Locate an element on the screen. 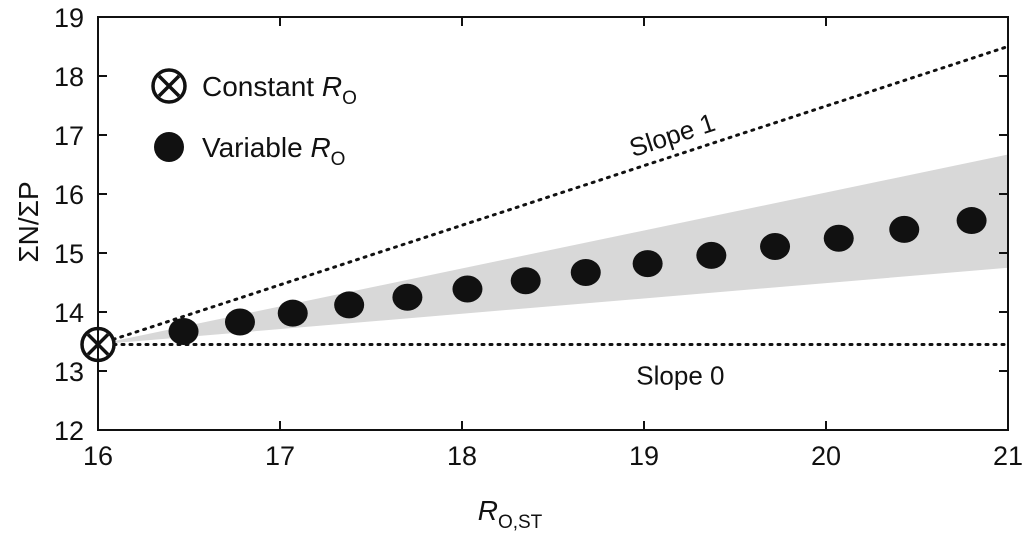 Image resolution: width=1022 pixels, height=533 pixels. x-tick-label: 18 is located at coordinates (462, 456).